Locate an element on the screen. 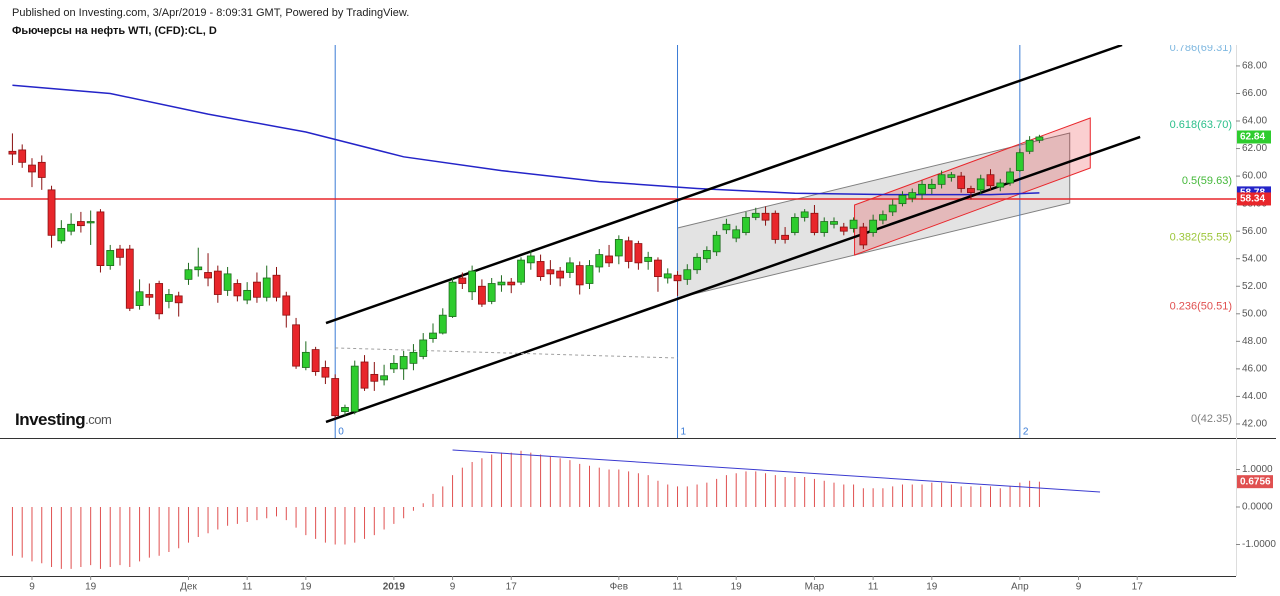  x-tick-label: 17 is located at coordinates (512, 587).